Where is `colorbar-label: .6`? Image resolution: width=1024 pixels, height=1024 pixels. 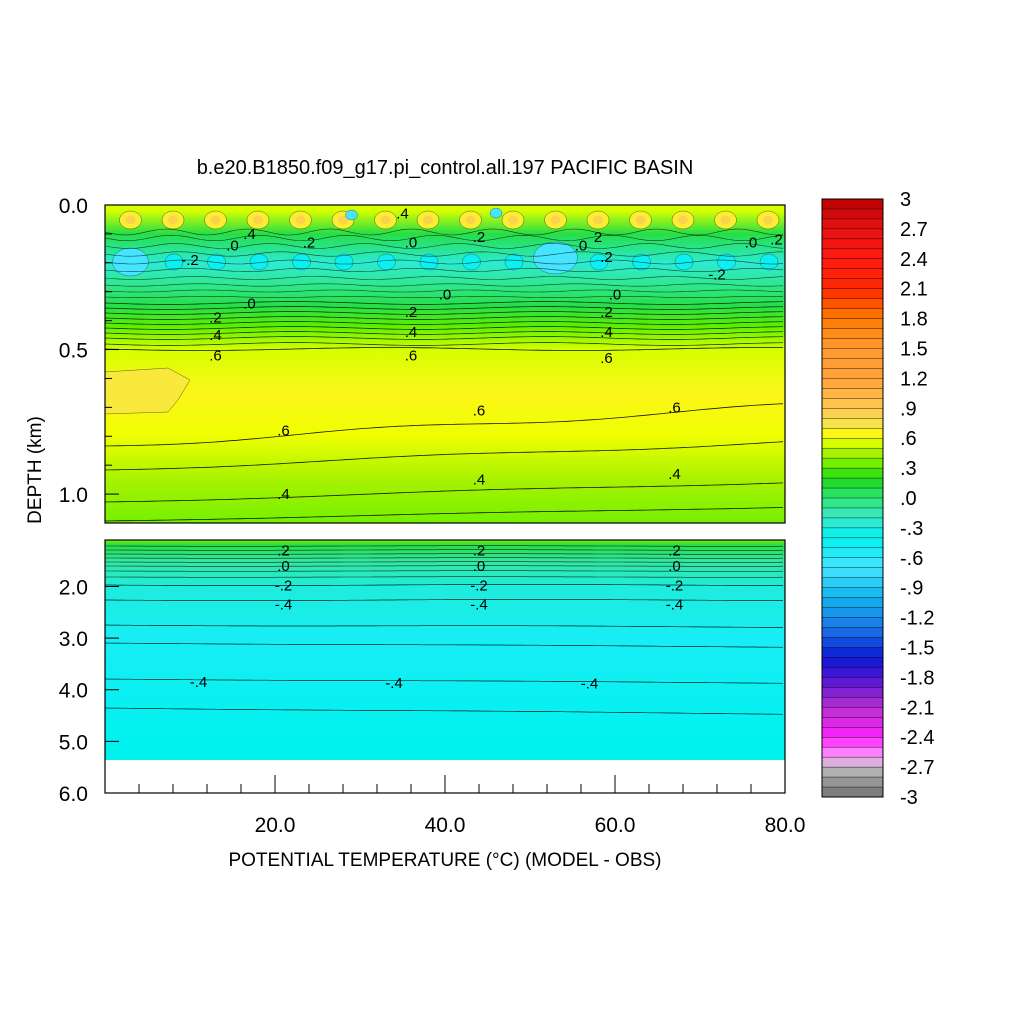 colorbar-label: .6 is located at coordinates (908, 439).